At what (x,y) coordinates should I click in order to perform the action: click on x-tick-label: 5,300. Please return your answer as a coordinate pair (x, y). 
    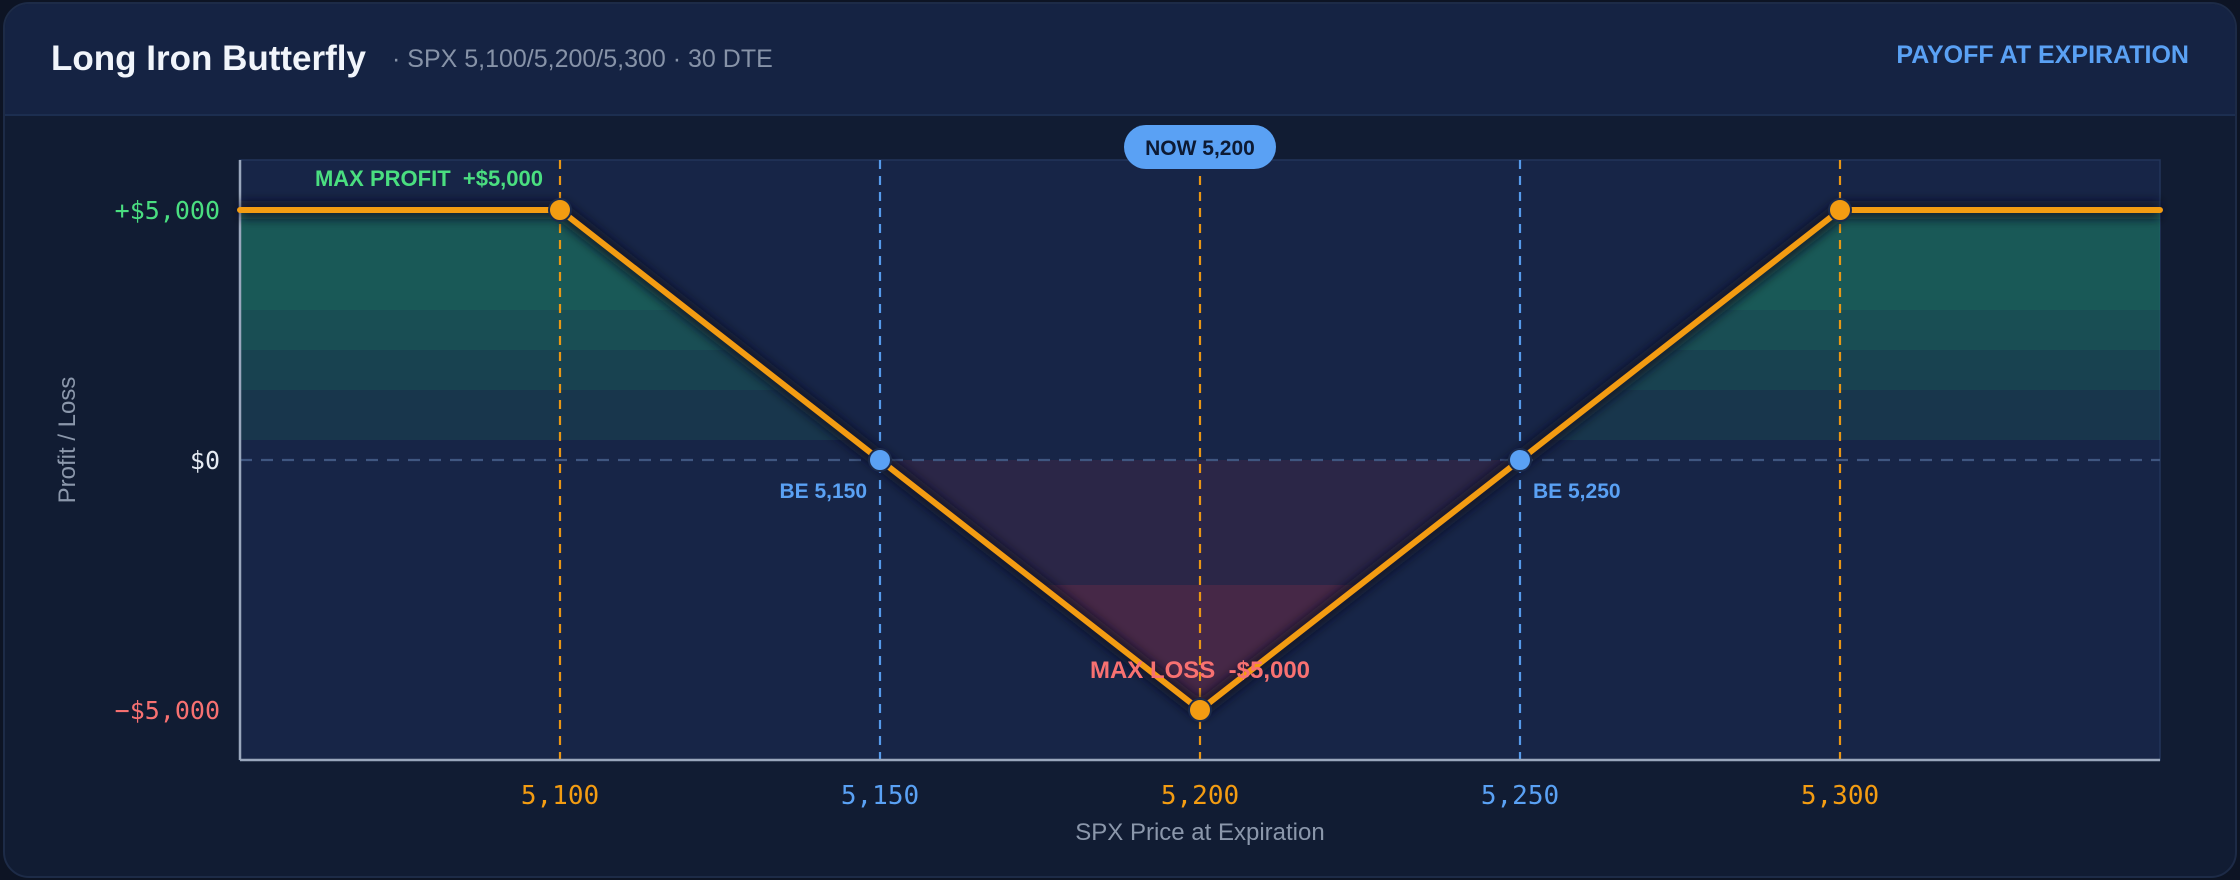
    Looking at the image, I should click on (1840, 796).